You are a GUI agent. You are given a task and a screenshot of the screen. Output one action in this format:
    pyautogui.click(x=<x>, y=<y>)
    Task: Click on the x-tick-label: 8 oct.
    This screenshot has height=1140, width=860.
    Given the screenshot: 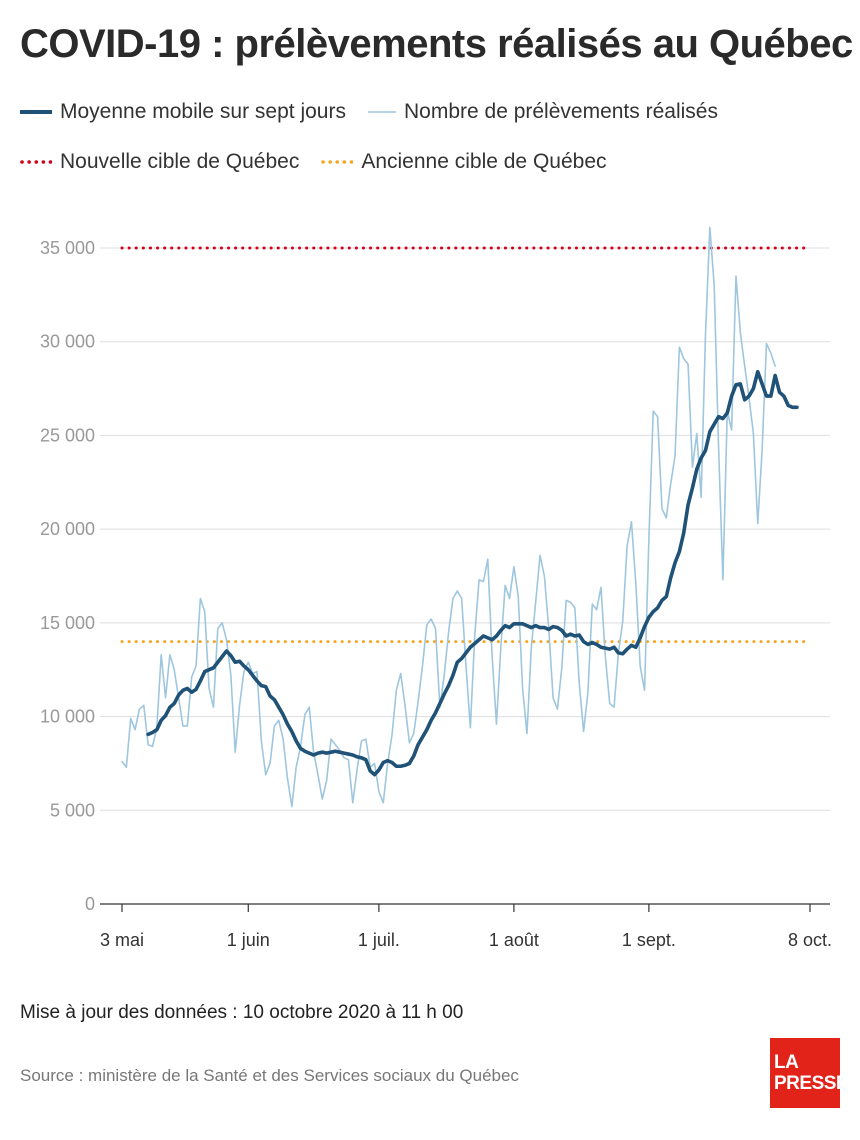 What is the action you would take?
    pyautogui.click(x=810, y=940)
    